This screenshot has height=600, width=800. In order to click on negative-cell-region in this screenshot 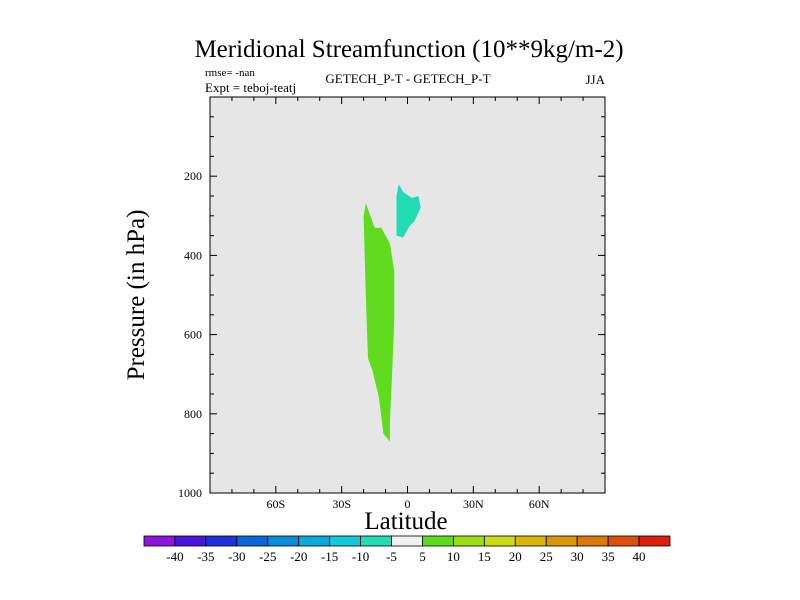, I will do `click(408, 211)`.